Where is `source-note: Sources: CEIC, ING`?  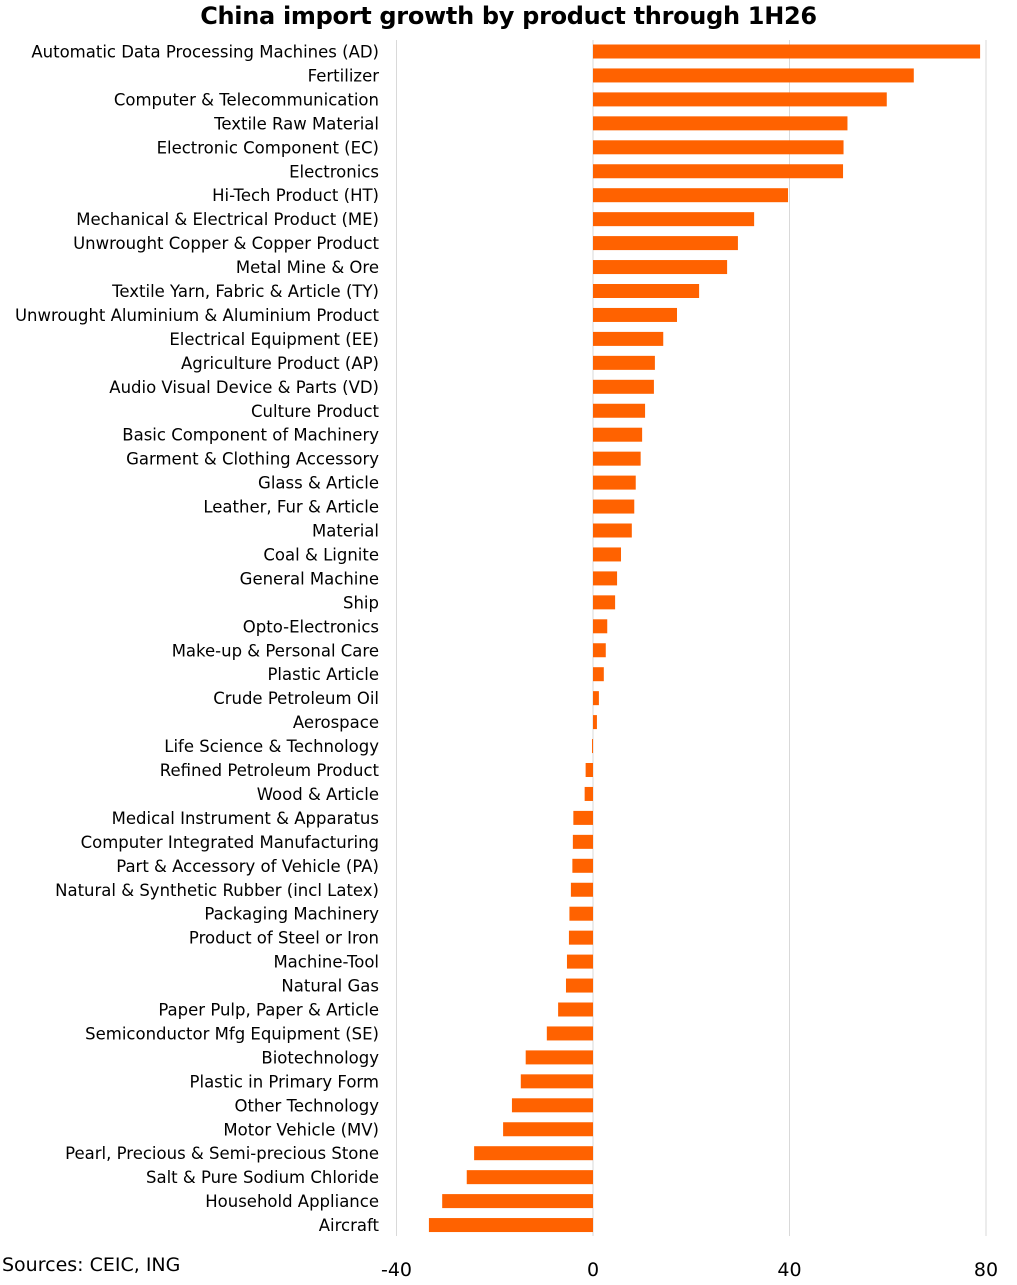 source-note: Sources: CEIC, ING is located at coordinates (91, 1265).